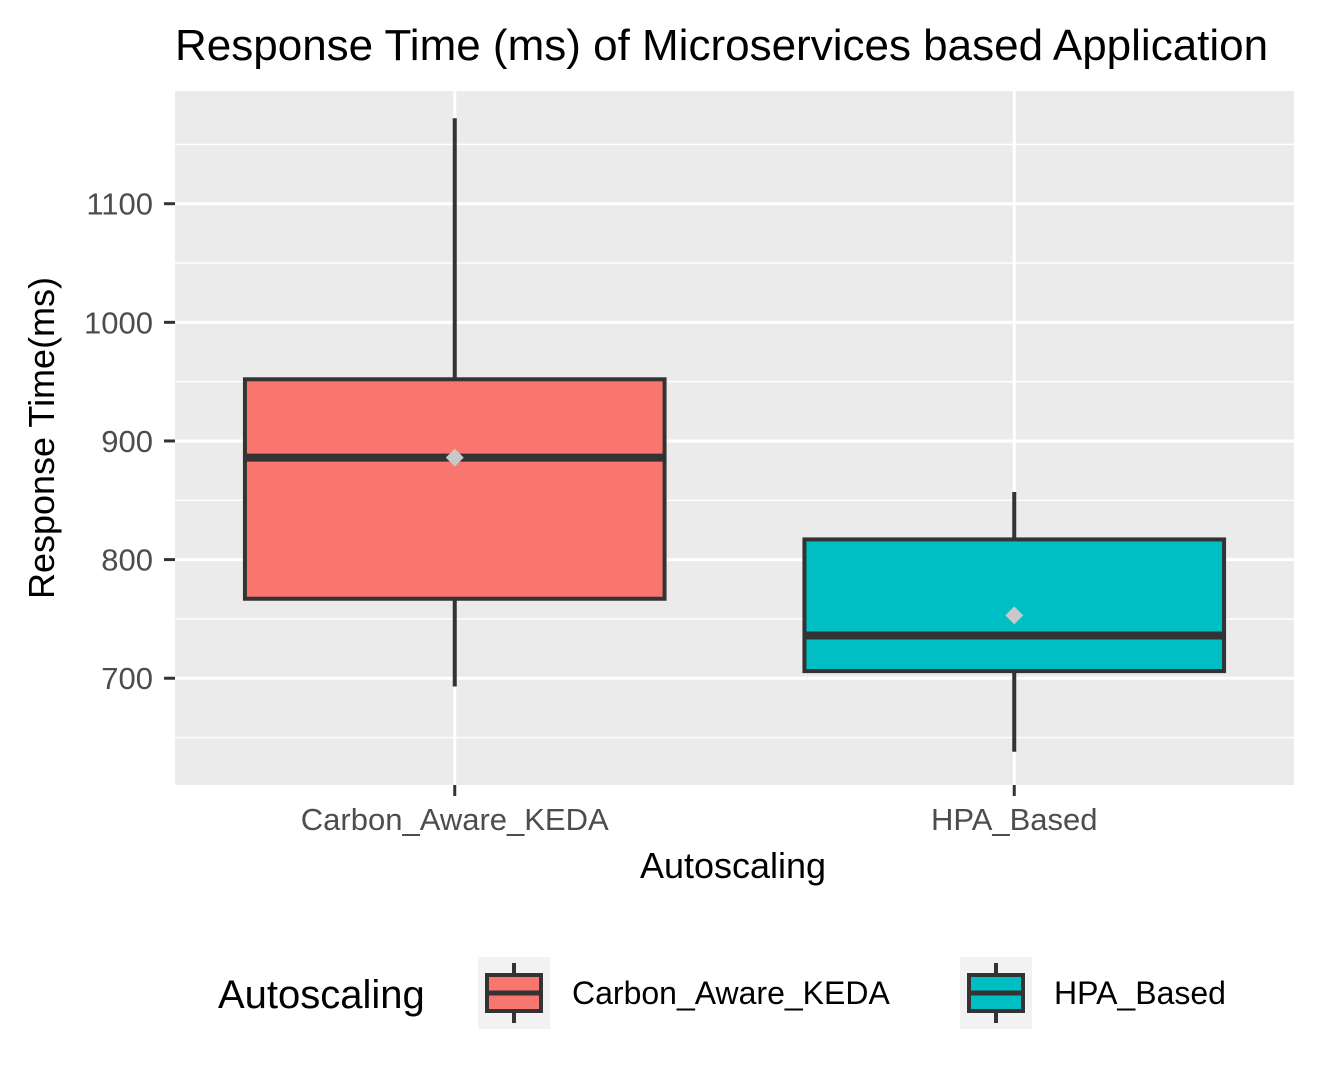 Image resolution: width=1317 pixels, height=1074 pixels. I want to click on y-tick-label: 900, so click(127, 441).